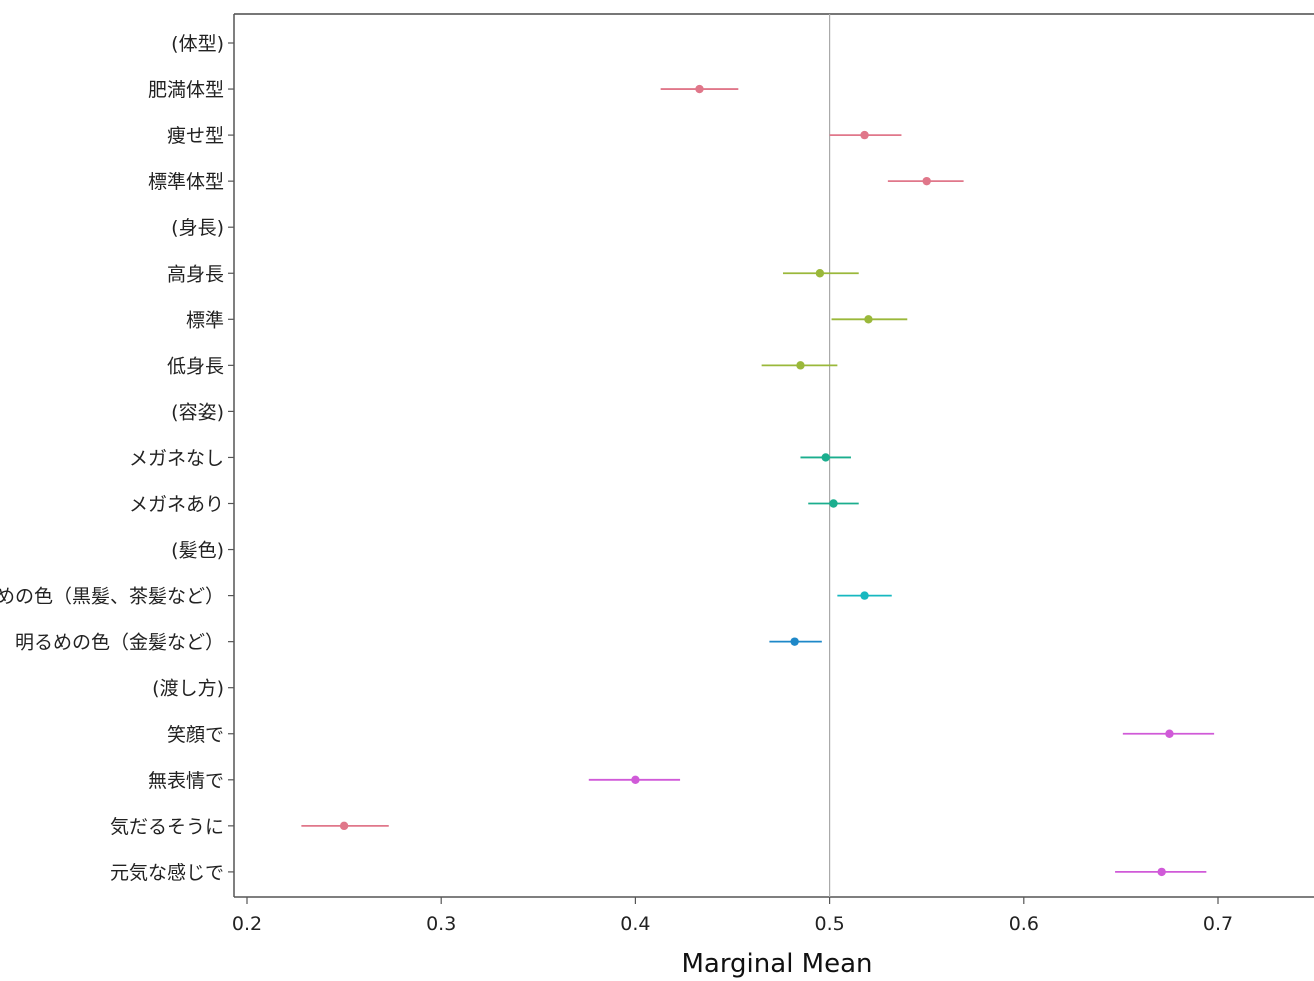  What do you see at coordinates (195, 136) in the screenshot?
I see `y-tick-label: 痩せ型` at bounding box center [195, 136].